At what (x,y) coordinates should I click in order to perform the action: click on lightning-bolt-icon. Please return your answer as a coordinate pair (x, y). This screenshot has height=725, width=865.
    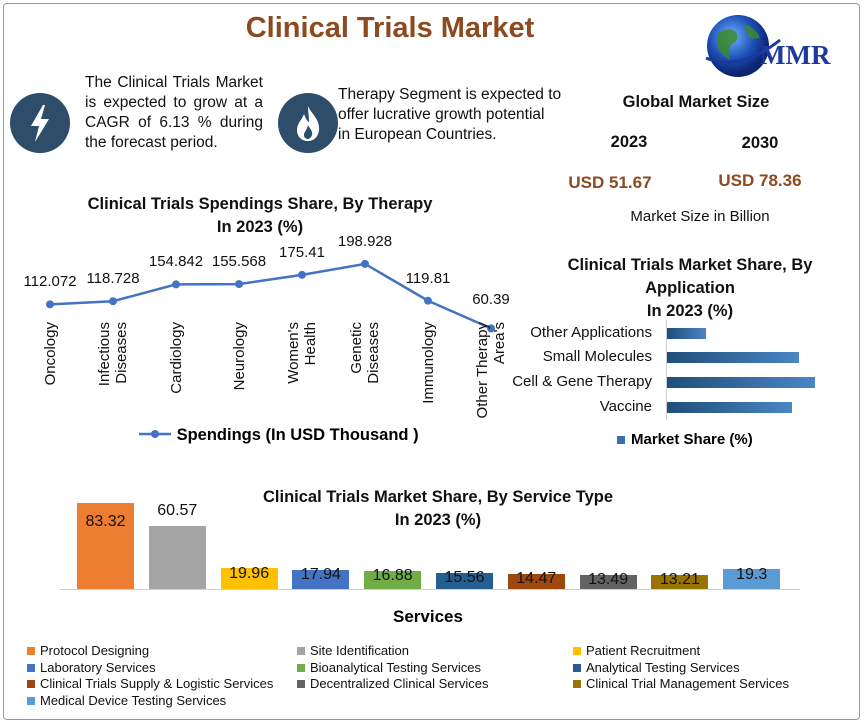
    Looking at the image, I should click on (40, 123).